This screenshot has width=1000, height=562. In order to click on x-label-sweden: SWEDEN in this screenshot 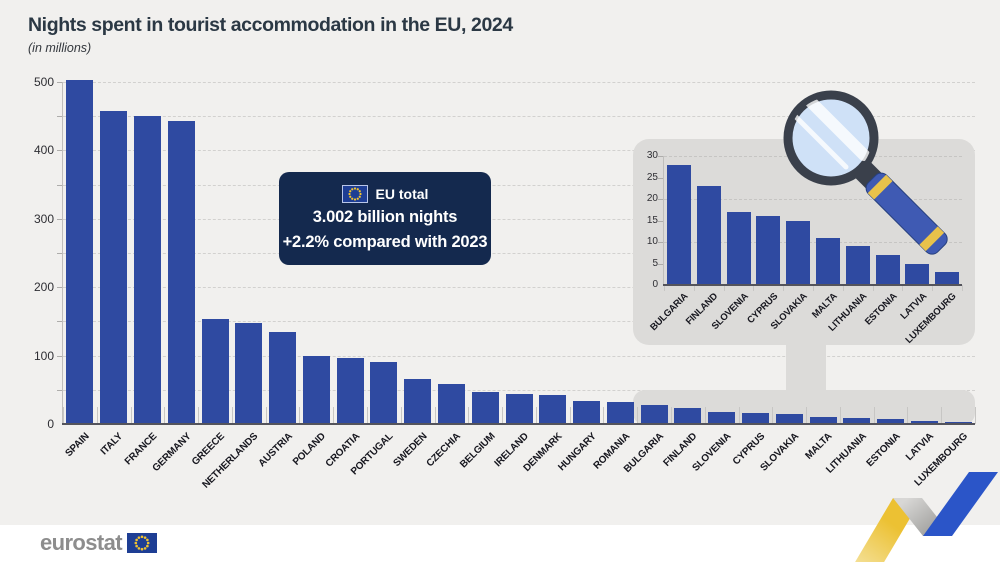, I will do `click(410, 450)`.